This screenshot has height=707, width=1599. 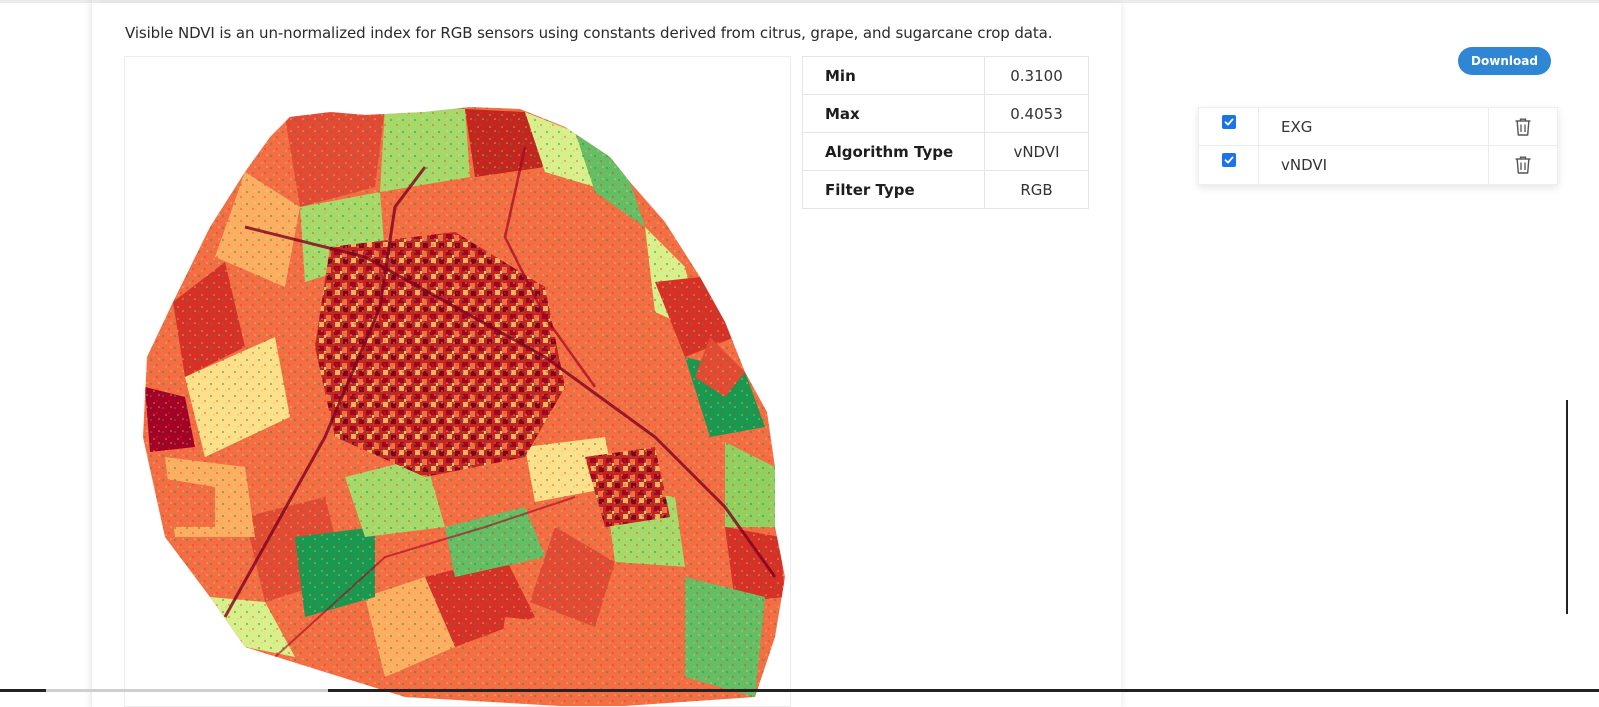 What do you see at coordinates (187, 690) in the screenshot?
I see `horizontal-scrollbar-thumb` at bounding box center [187, 690].